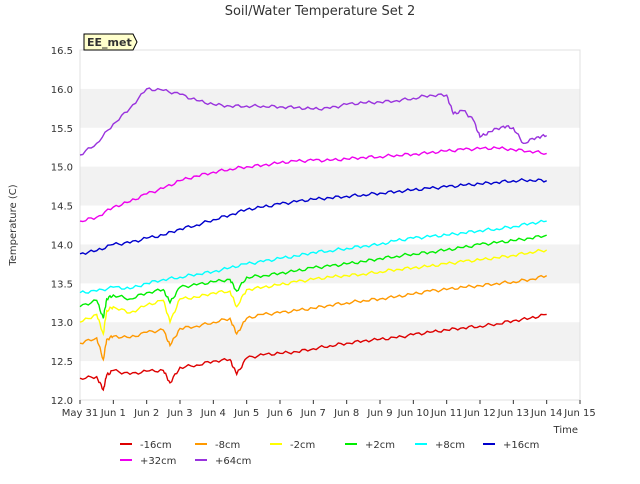 This screenshot has height=484, width=640. What do you see at coordinates (346, 413) in the screenshot?
I see `x-tick-label: Jun 8` at bounding box center [346, 413].